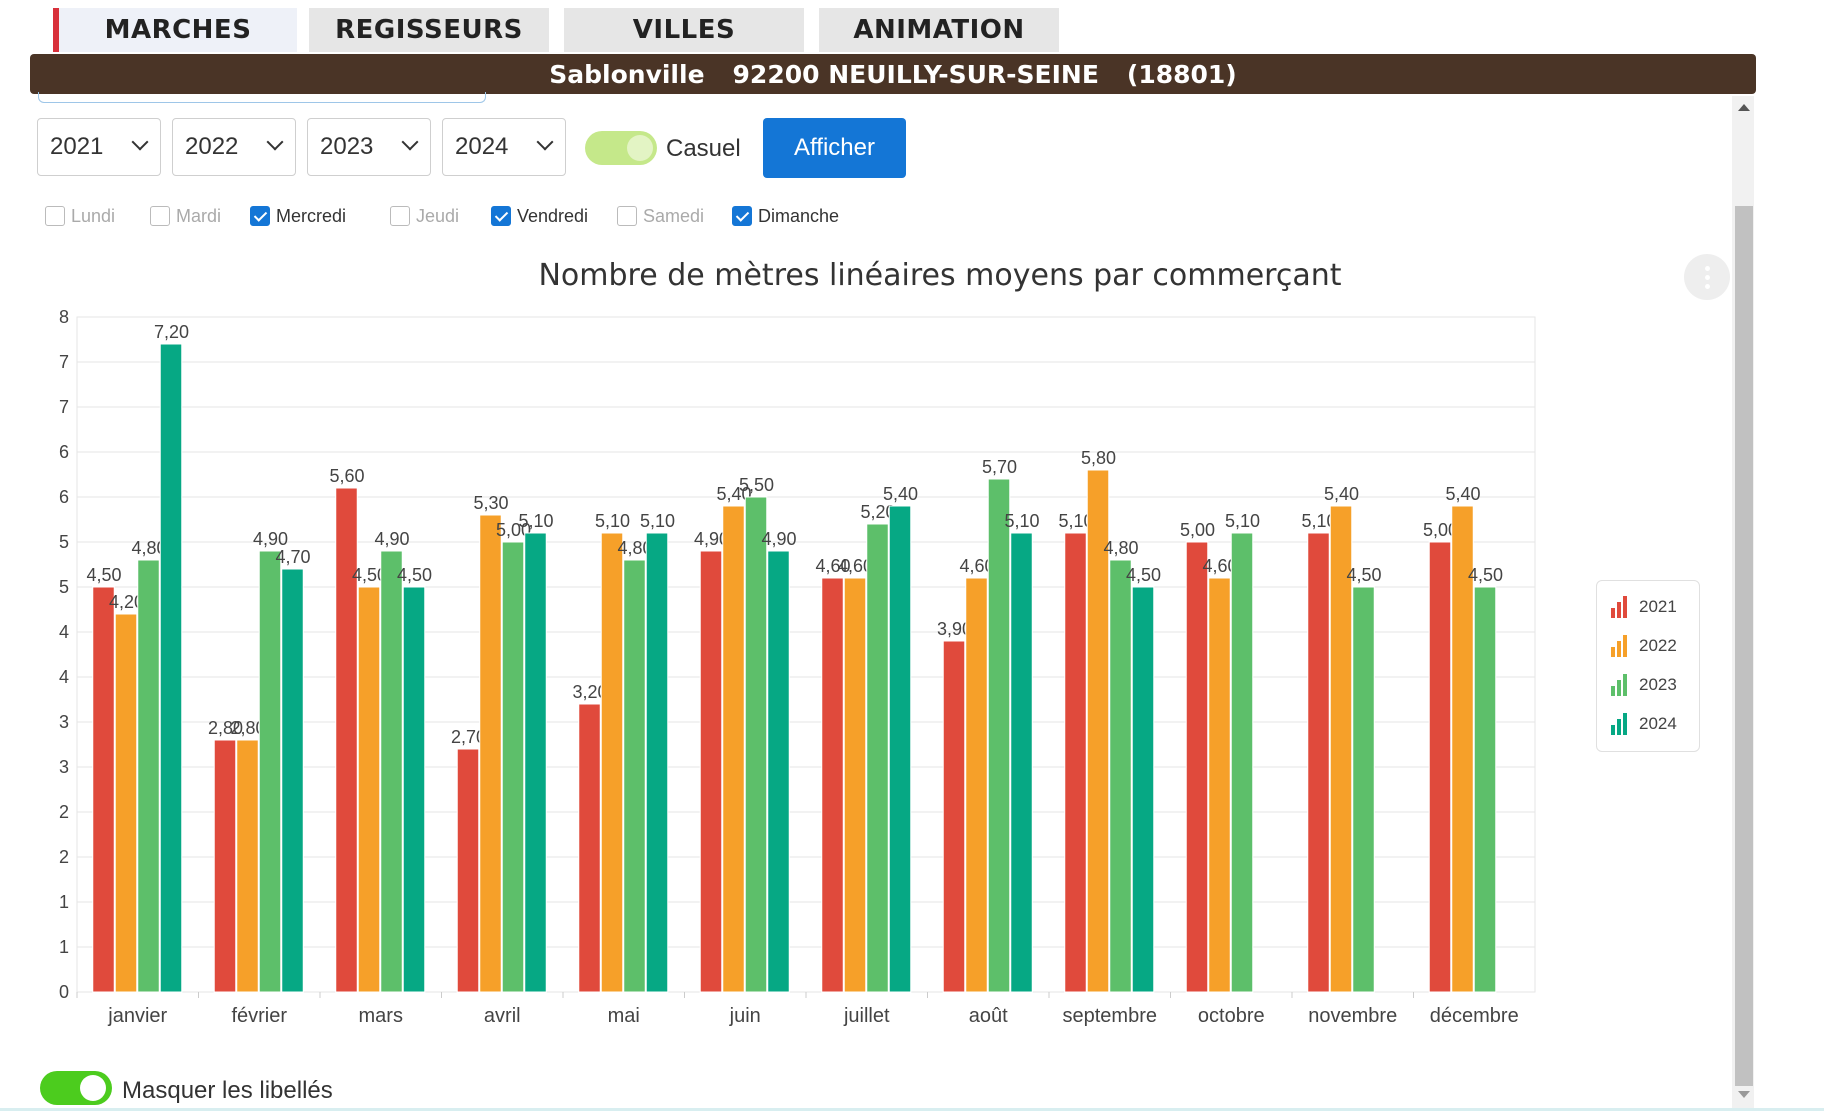 This screenshot has height=1111, width=1824. What do you see at coordinates (1620, 607) in the screenshot?
I see `bar-chart-icon` at bounding box center [1620, 607].